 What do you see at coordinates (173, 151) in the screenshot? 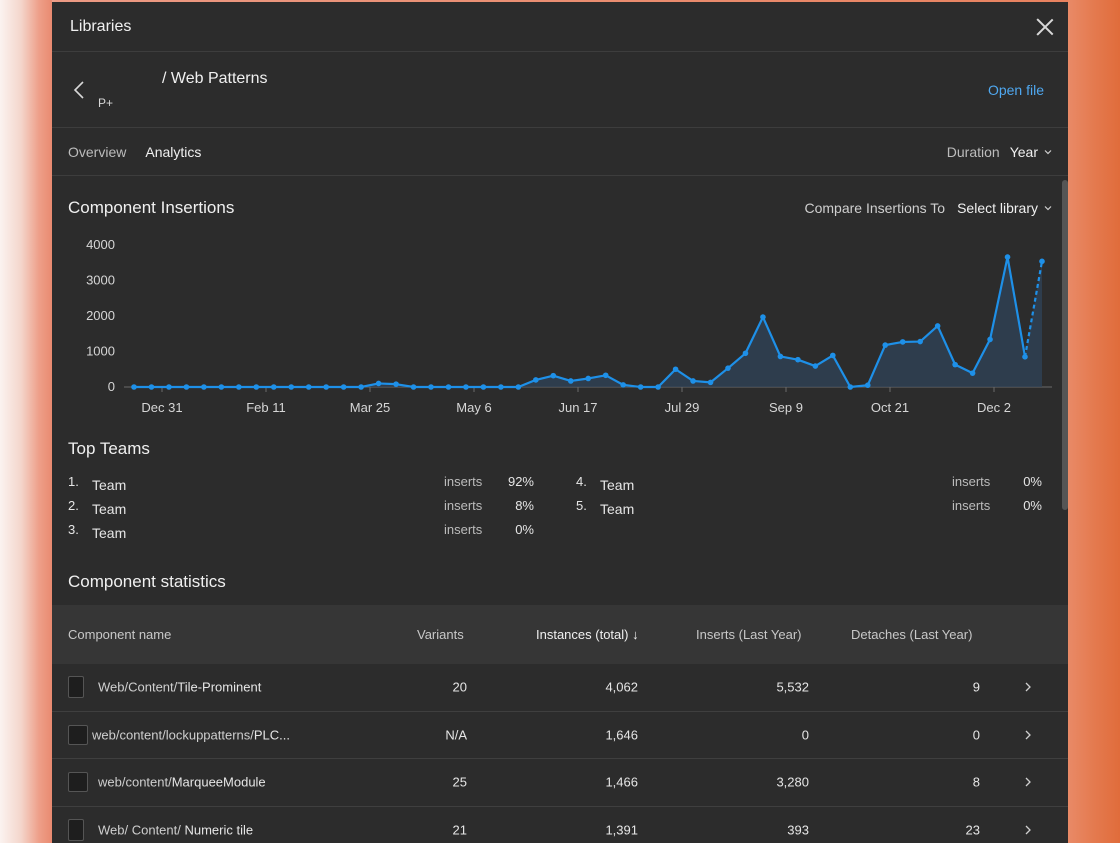
I see `tab-analytics: Analytics` at bounding box center [173, 151].